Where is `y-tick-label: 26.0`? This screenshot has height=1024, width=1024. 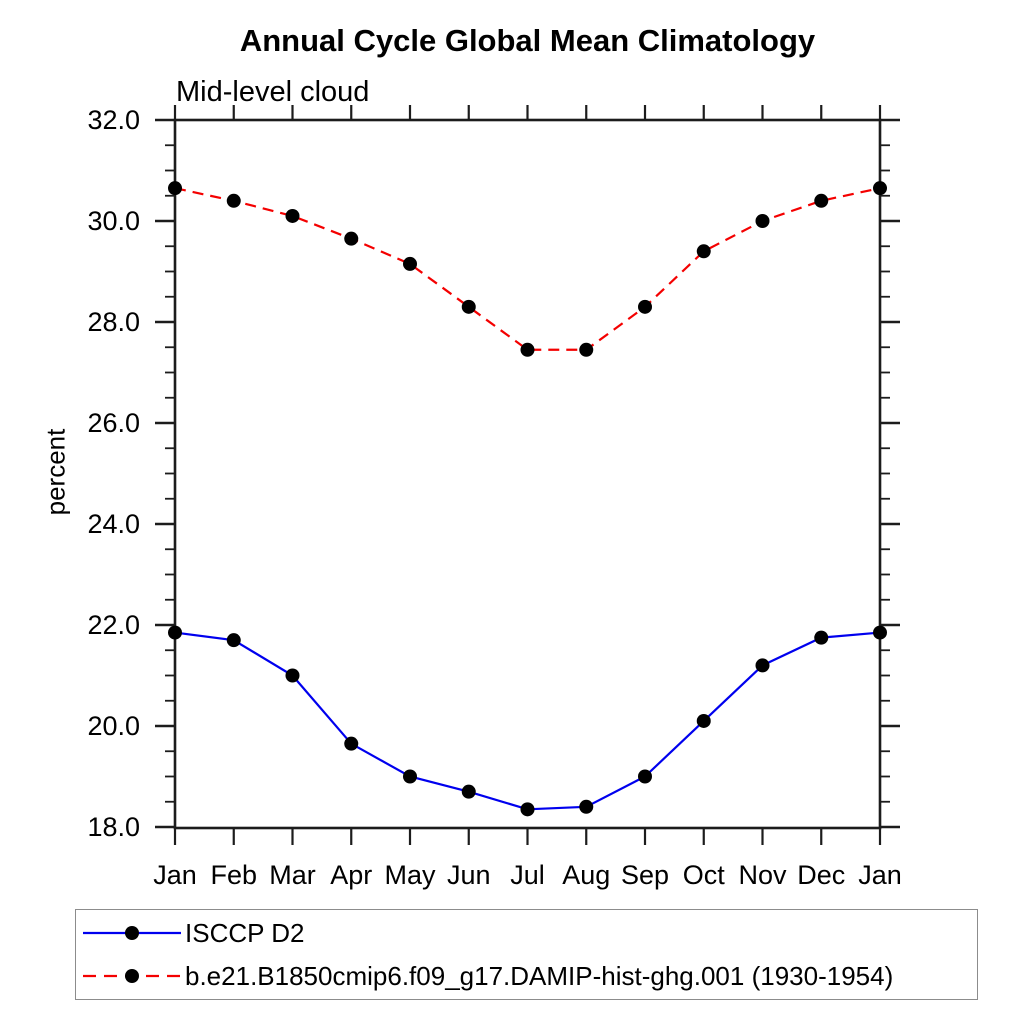
y-tick-label: 26.0 is located at coordinates (113, 423).